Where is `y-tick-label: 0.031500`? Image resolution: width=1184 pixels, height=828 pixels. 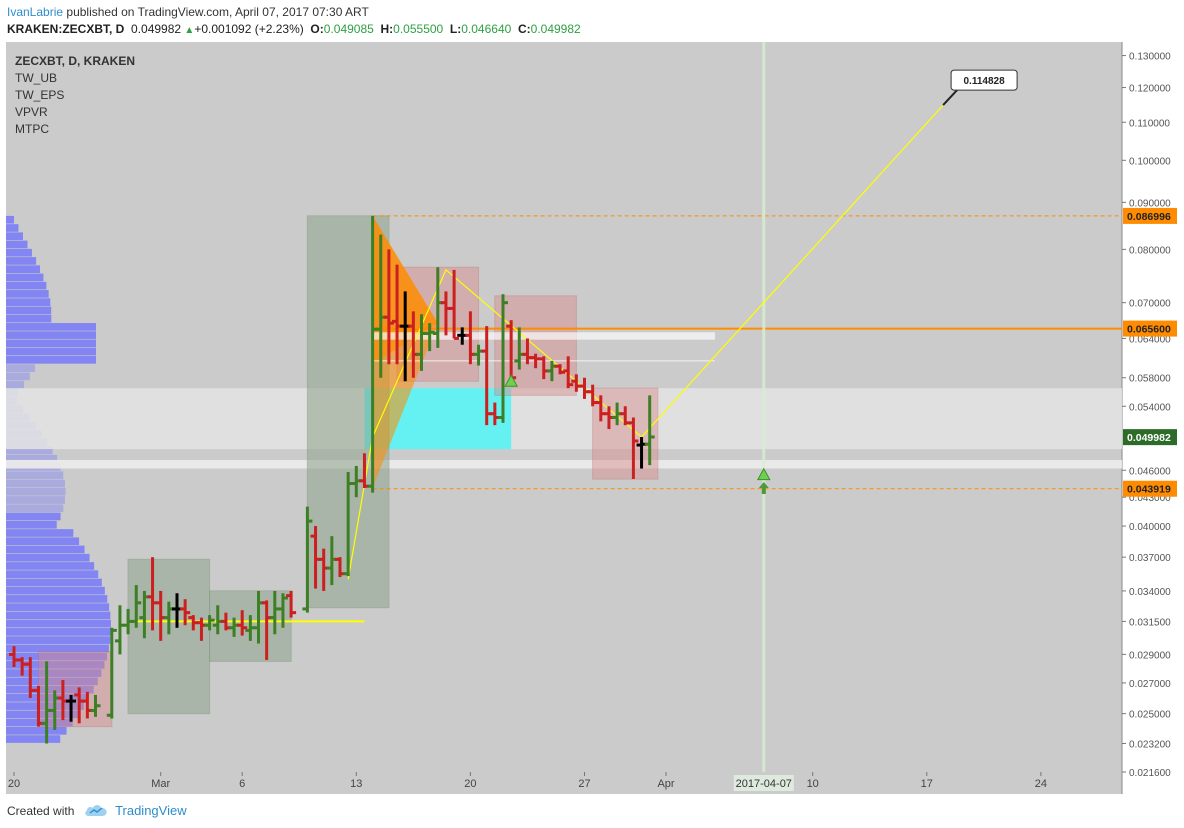 y-tick-label: 0.031500 is located at coordinates (1150, 622).